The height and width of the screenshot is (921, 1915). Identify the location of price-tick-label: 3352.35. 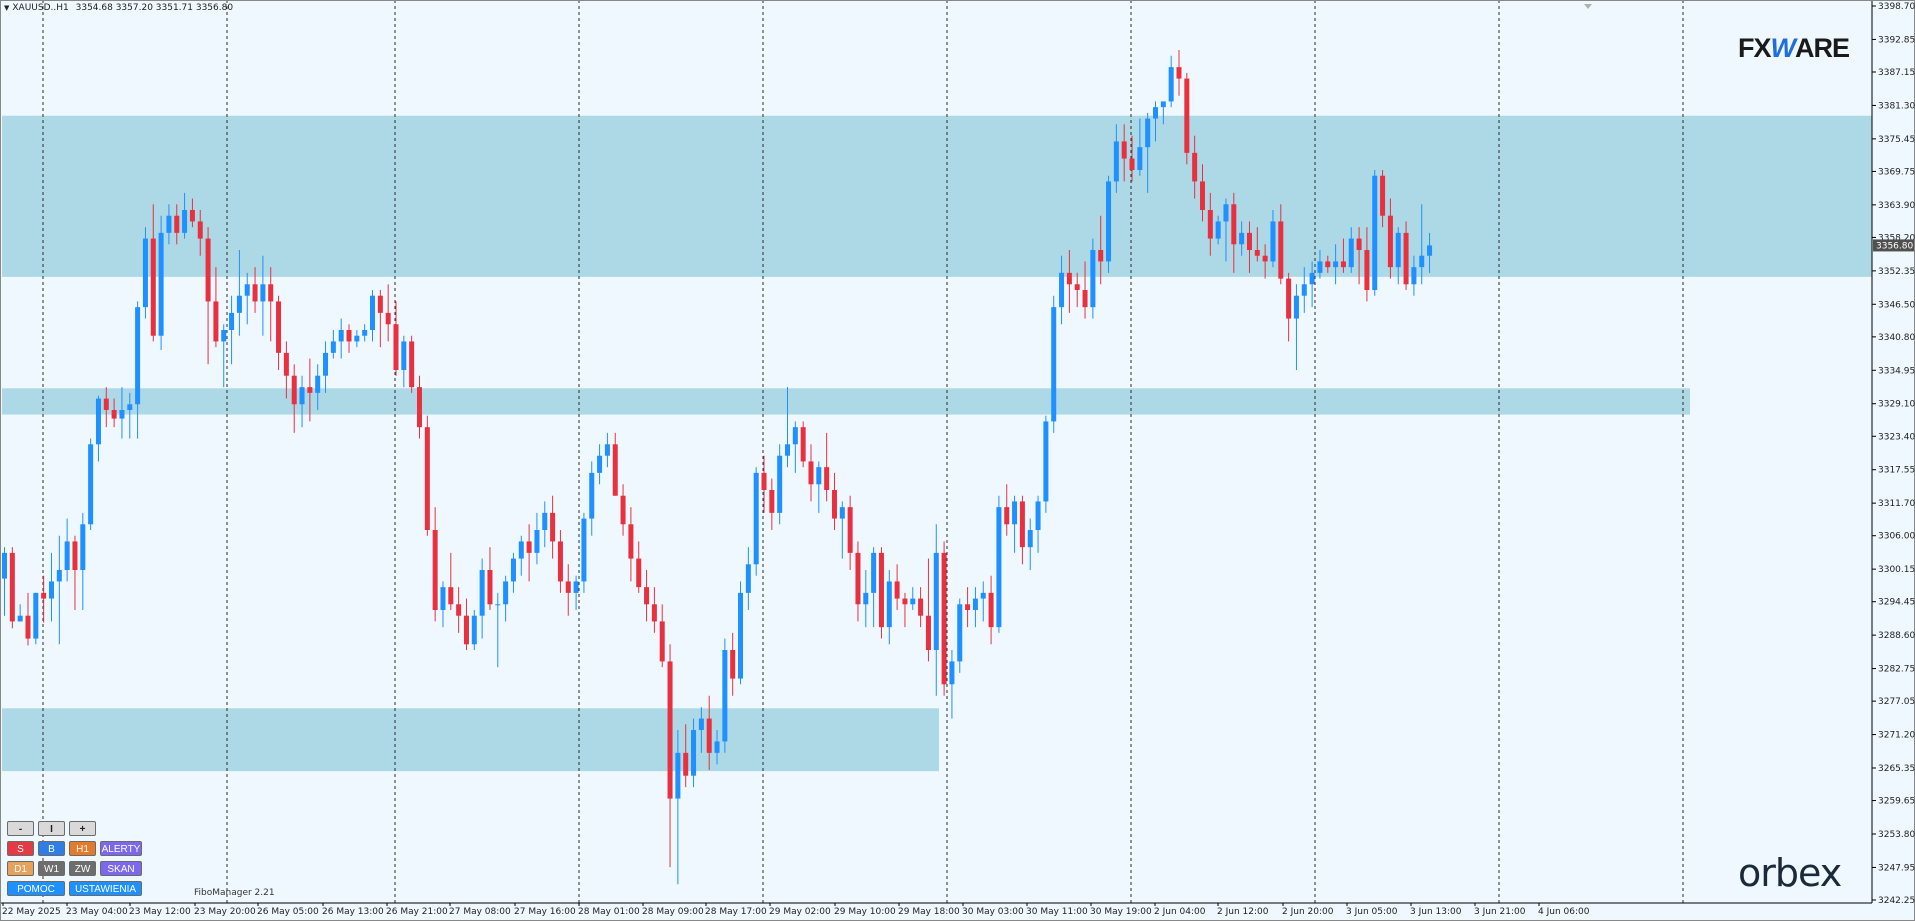
(1896, 272).